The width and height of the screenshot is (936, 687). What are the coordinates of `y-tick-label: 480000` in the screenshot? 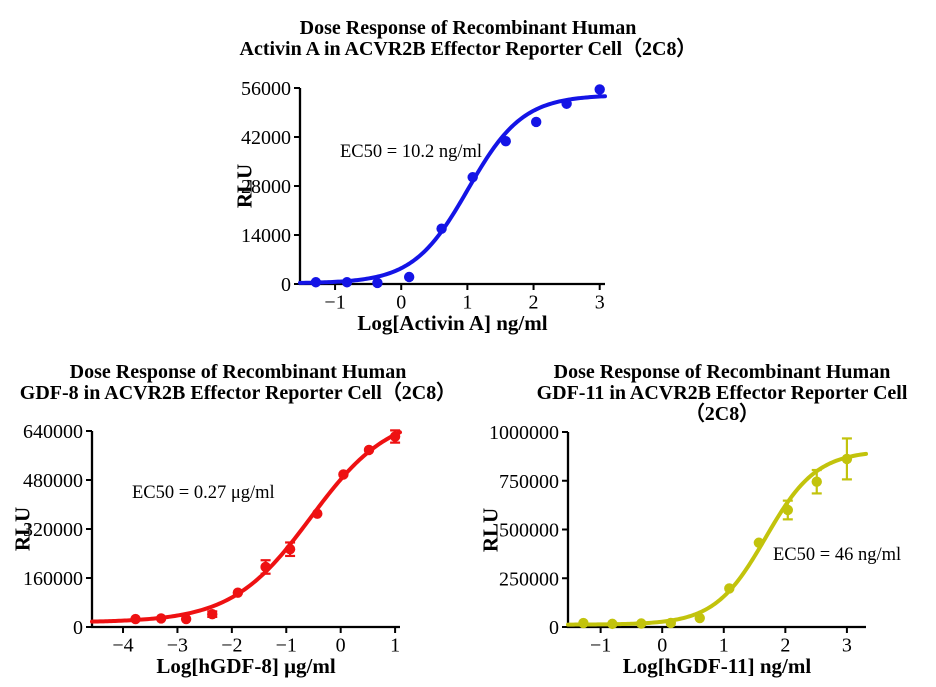 It's located at (53, 481).